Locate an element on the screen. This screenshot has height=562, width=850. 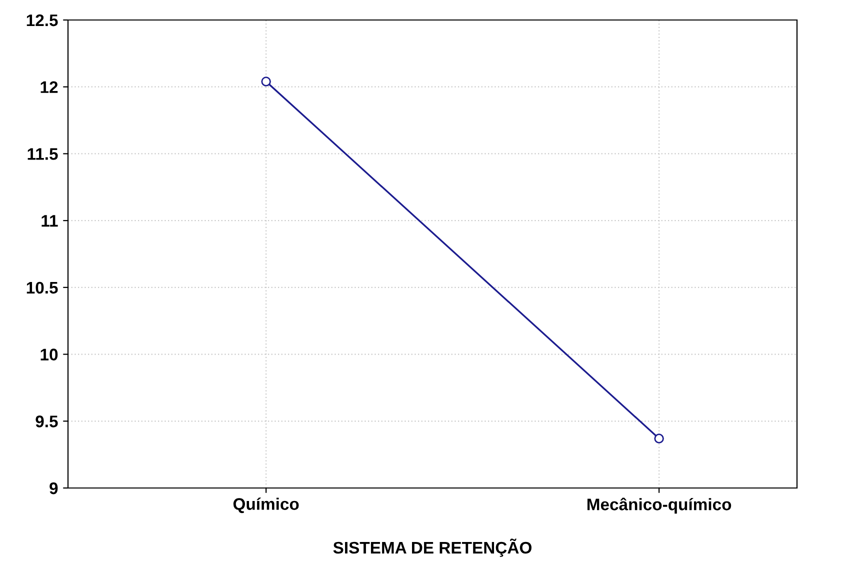
y-tick-label: 12 is located at coordinates (49, 87).